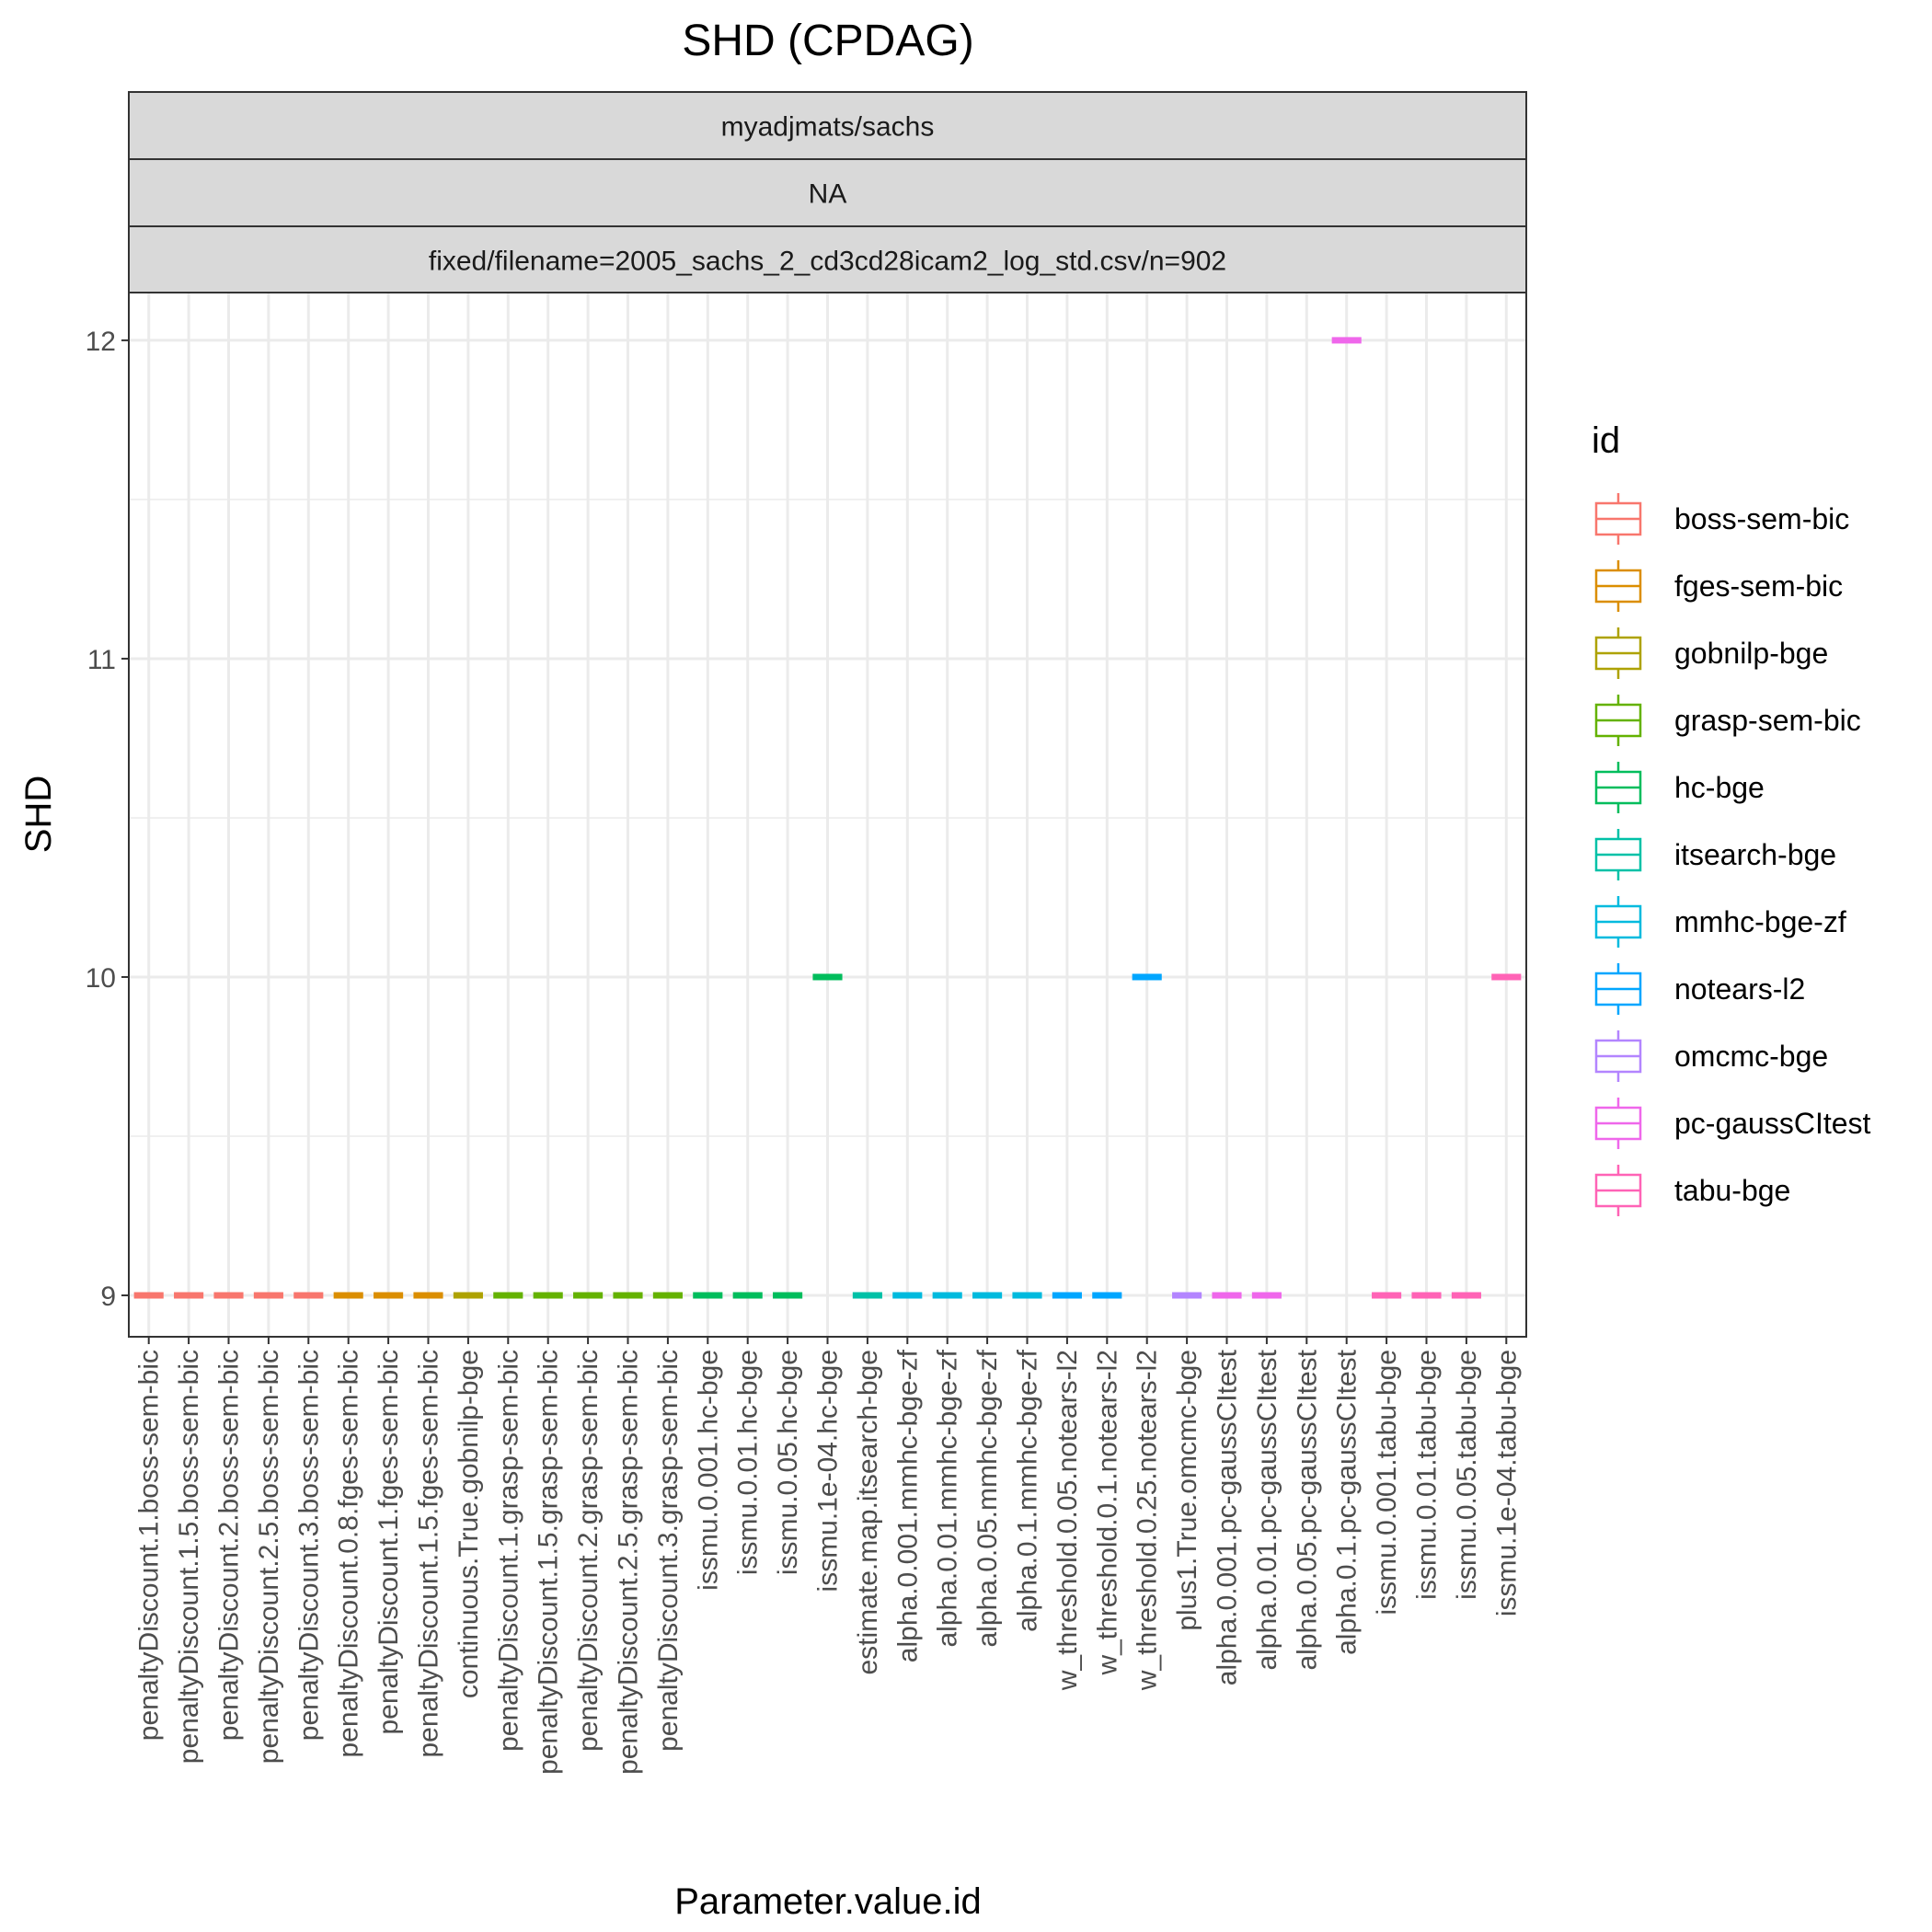 Image resolution: width=1932 pixels, height=1932 pixels. I want to click on legend-label: fges-sem-bic, so click(1758, 586).